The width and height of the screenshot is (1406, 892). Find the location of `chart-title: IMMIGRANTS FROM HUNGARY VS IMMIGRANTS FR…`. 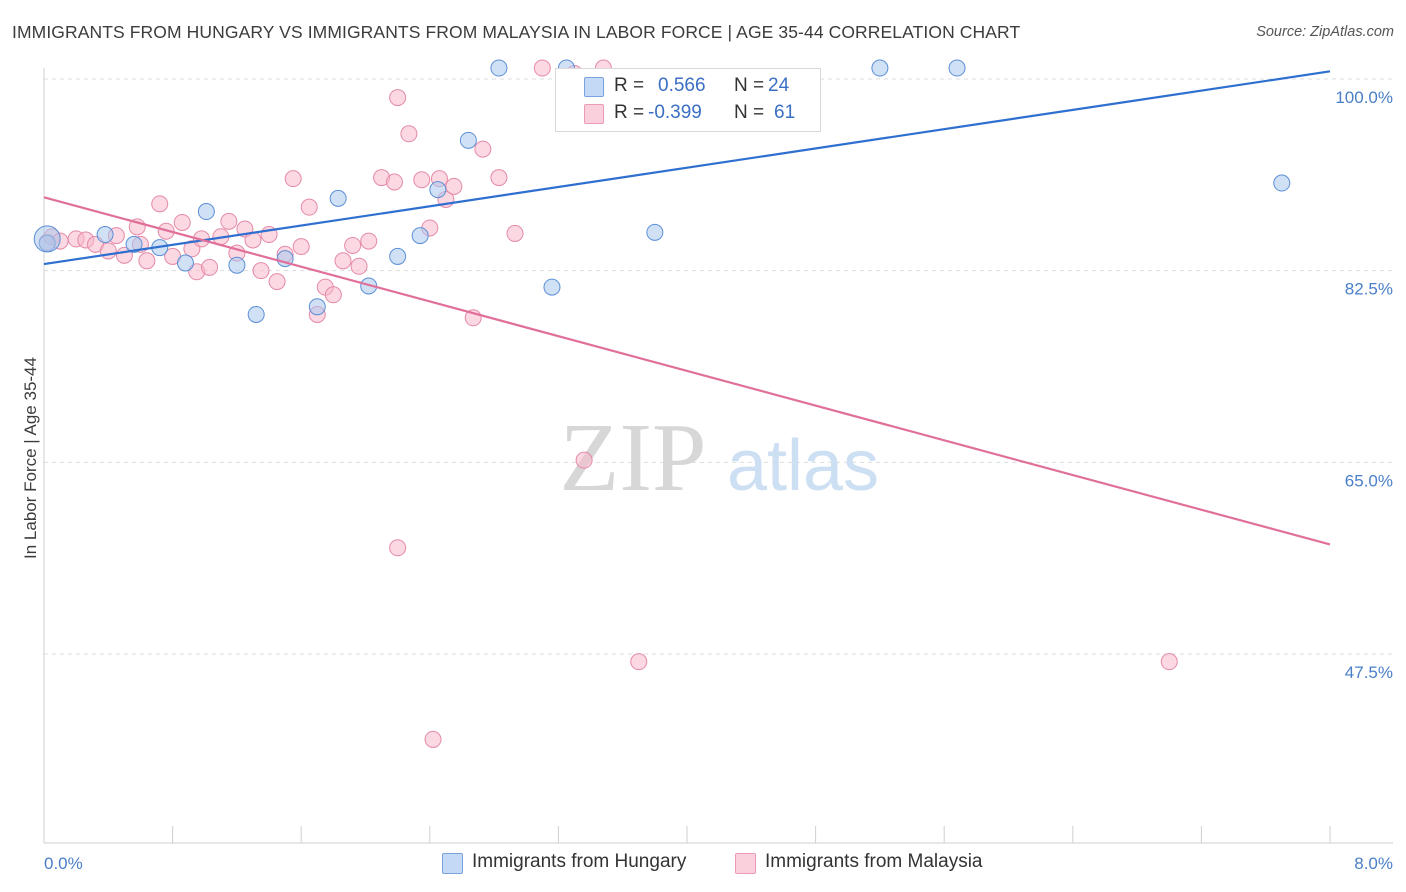

chart-title: IMMIGRANTS FROM HUNGARY VS IMMIGRANTS FR… is located at coordinates (516, 32).